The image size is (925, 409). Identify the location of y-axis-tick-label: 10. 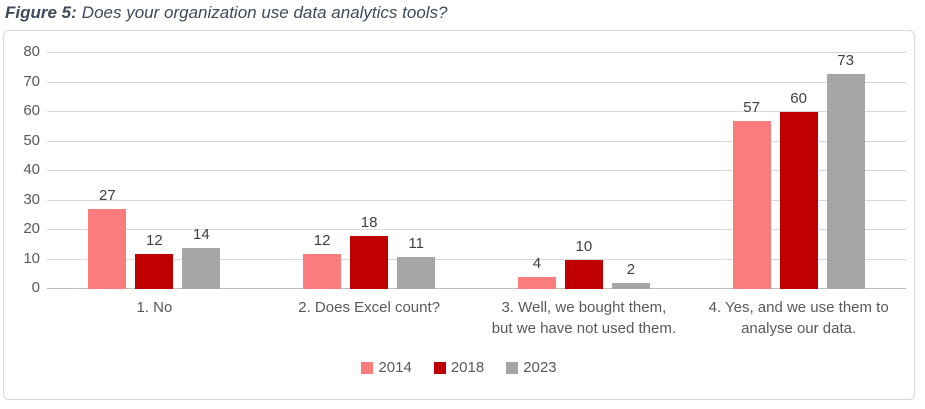
(31, 258).